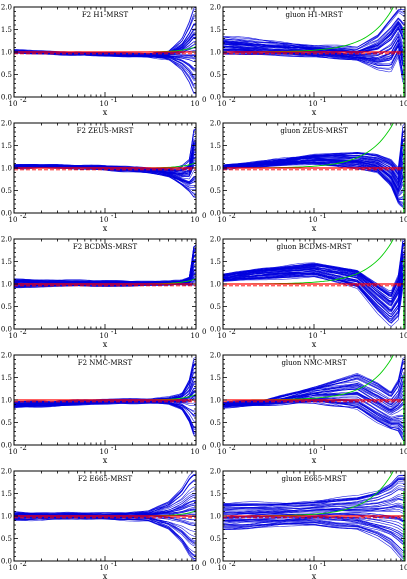  I want to click on panel: 0.00.51.01.52.010-210-1100xgluon H1-MRST, so click(308, 61).